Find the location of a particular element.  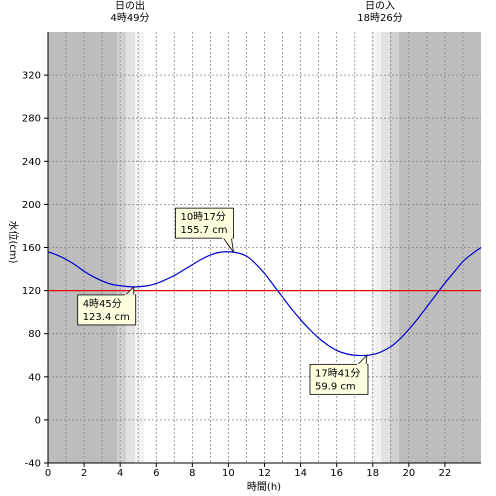

y-tick-label: 280 is located at coordinates (31, 119).